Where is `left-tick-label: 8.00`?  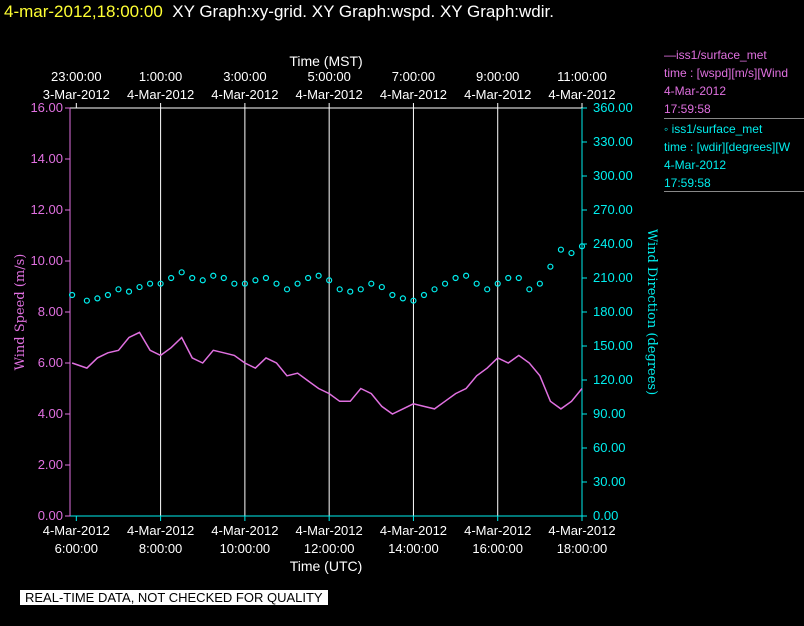 left-tick-label: 8.00 is located at coordinates (50, 311).